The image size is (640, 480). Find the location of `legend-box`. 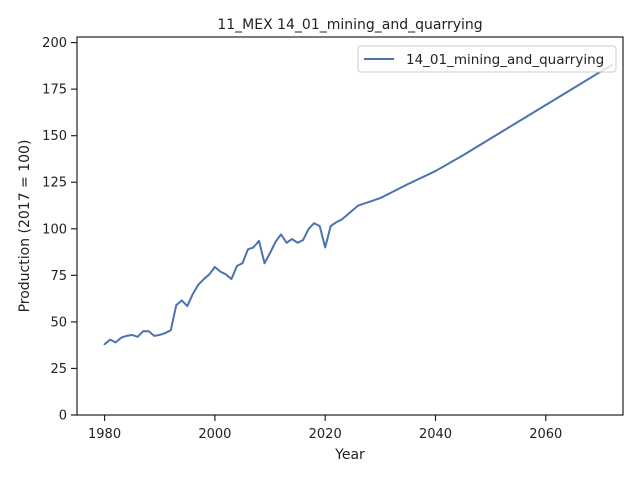

legend-box is located at coordinates (487, 59).